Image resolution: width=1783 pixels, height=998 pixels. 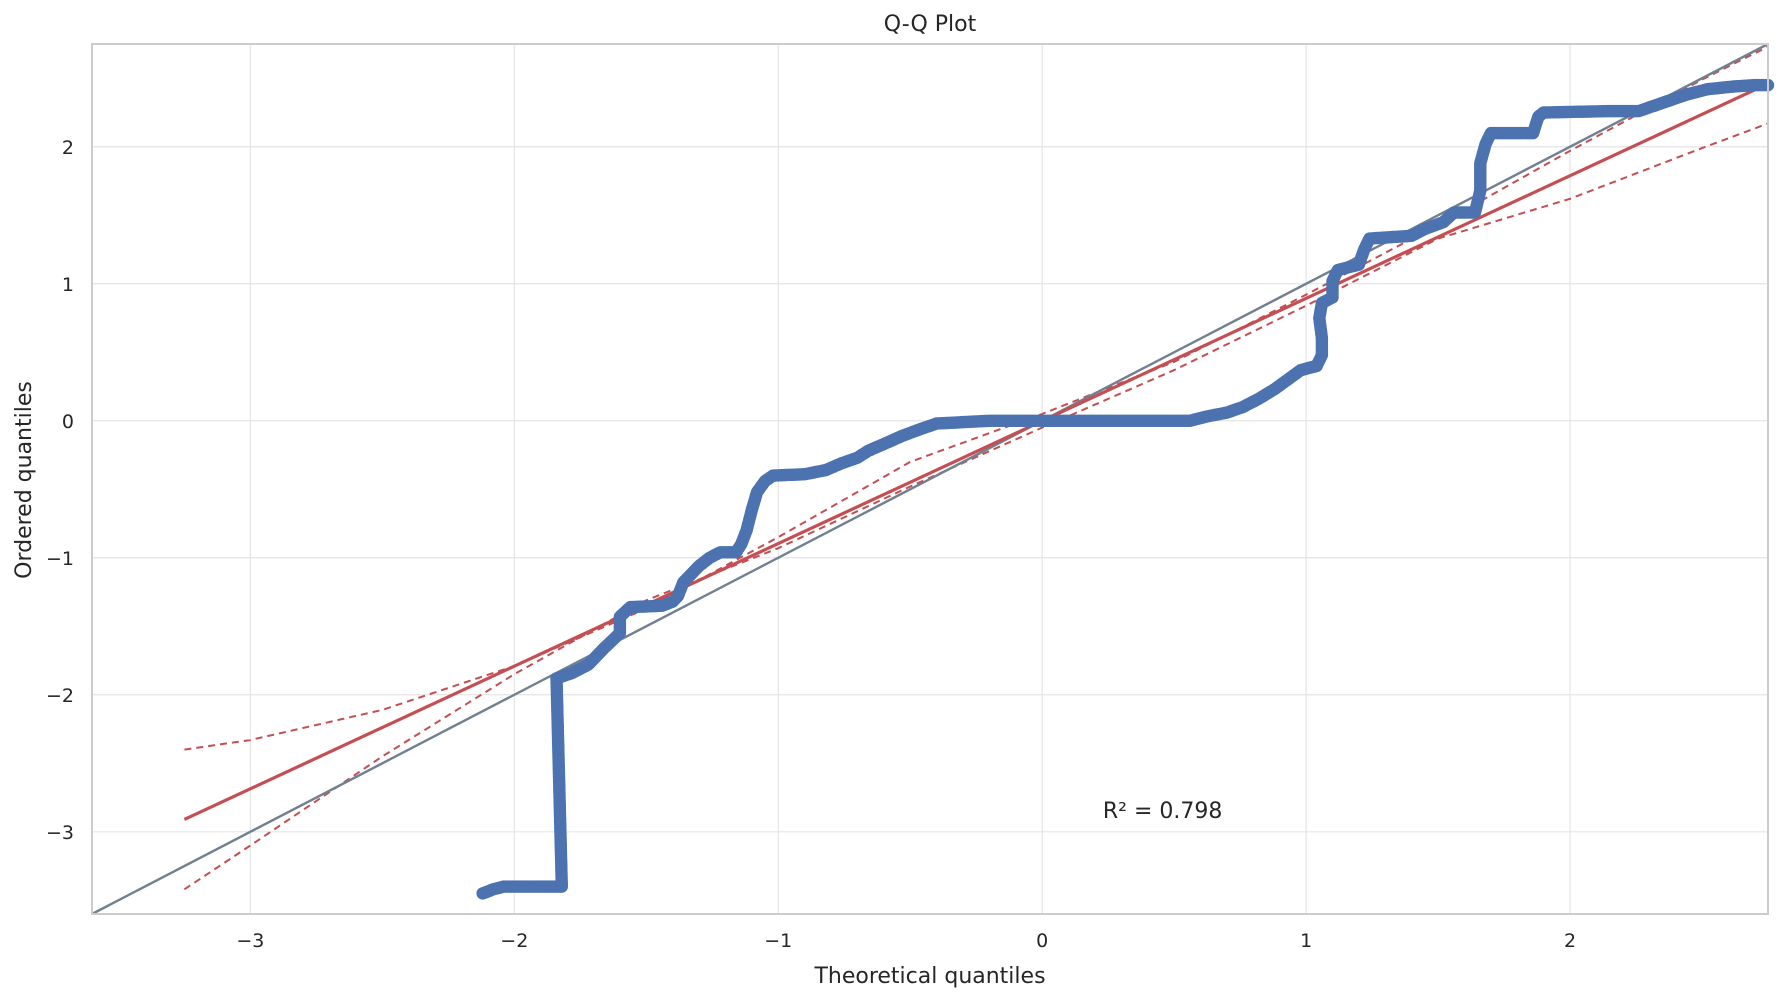 What do you see at coordinates (1570, 941) in the screenshot?
I see `x-tick-label: 2` at bounding box center [1570, 941].